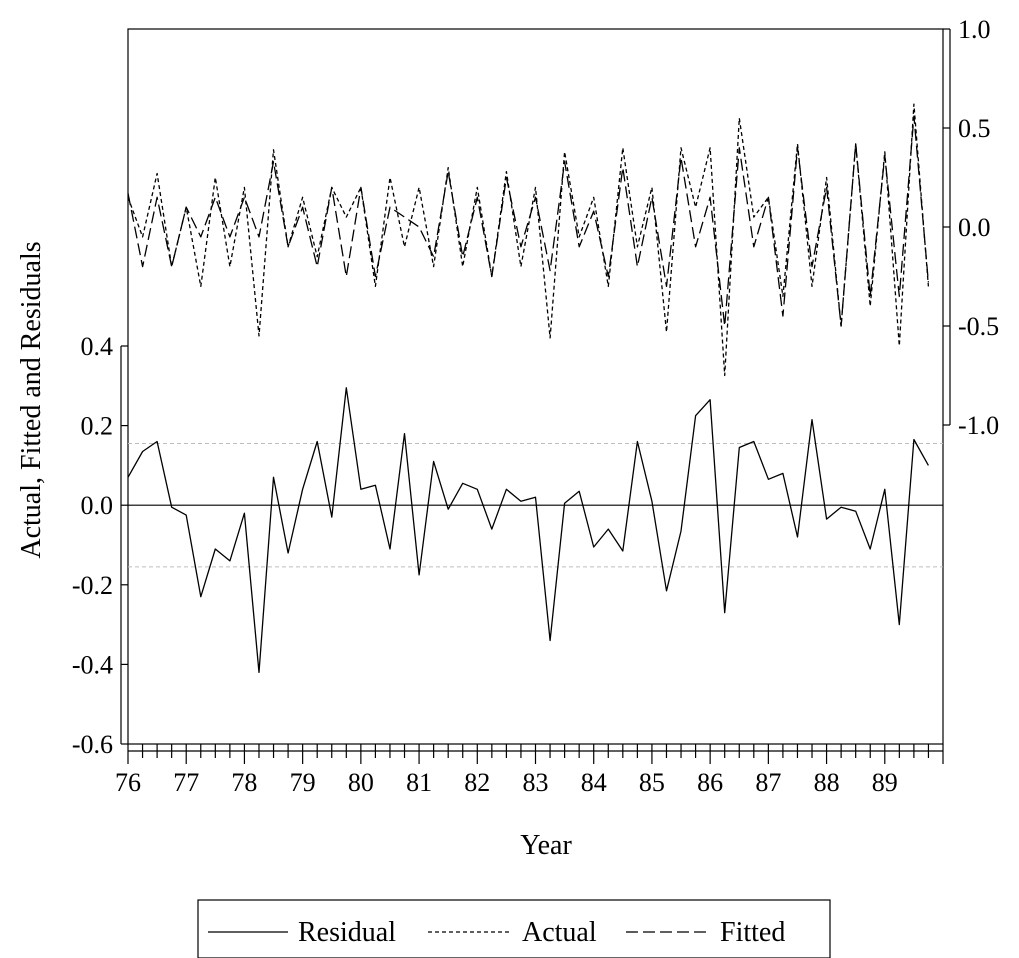 The image size is (1019, 958). Describe the element at coordinates (97, 346) in the screenshot. I see `left-tick-label: 0.4` at that location.